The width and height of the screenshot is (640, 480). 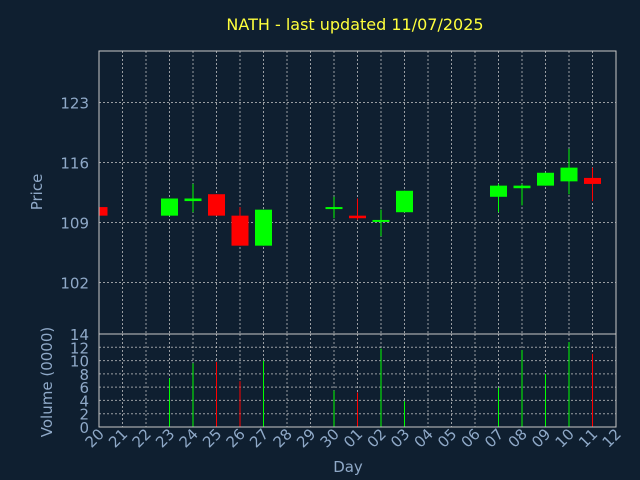 I want to click on x-tick-label: 29, so click(x=306, y=438).